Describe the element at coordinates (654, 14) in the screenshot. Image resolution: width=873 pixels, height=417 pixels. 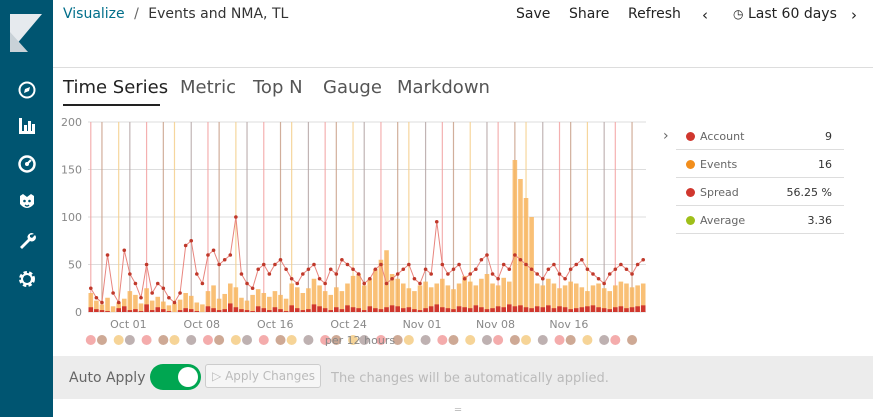
I see `refresh-button: Refresh` at that location.